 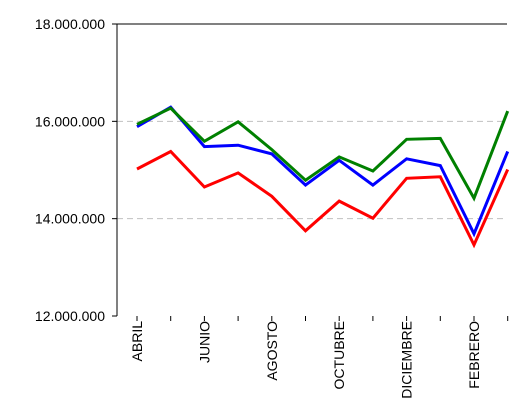 What do you see at coordinates (70, 316) in the screenshot?
I see `y-tick-label: 12.000.000` at bounding box center [70, 316].